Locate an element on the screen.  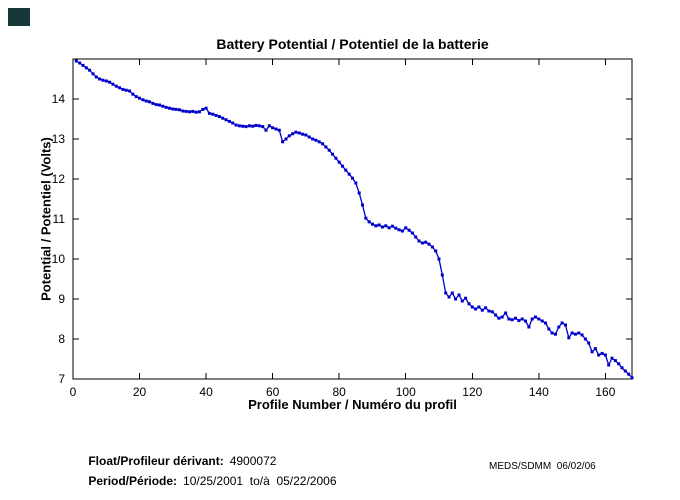
agency-date-stamp: MEDS/SDMM 06/02/06 is located at coordinates (542, 466).